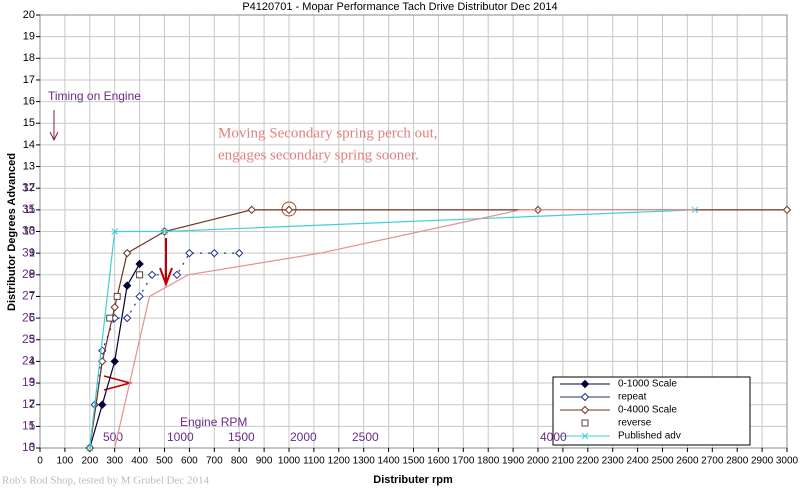  What do you see at coordinates (289, 209) in the screenshot?
I see `highlight-circle` at bounding box center [289, 209].